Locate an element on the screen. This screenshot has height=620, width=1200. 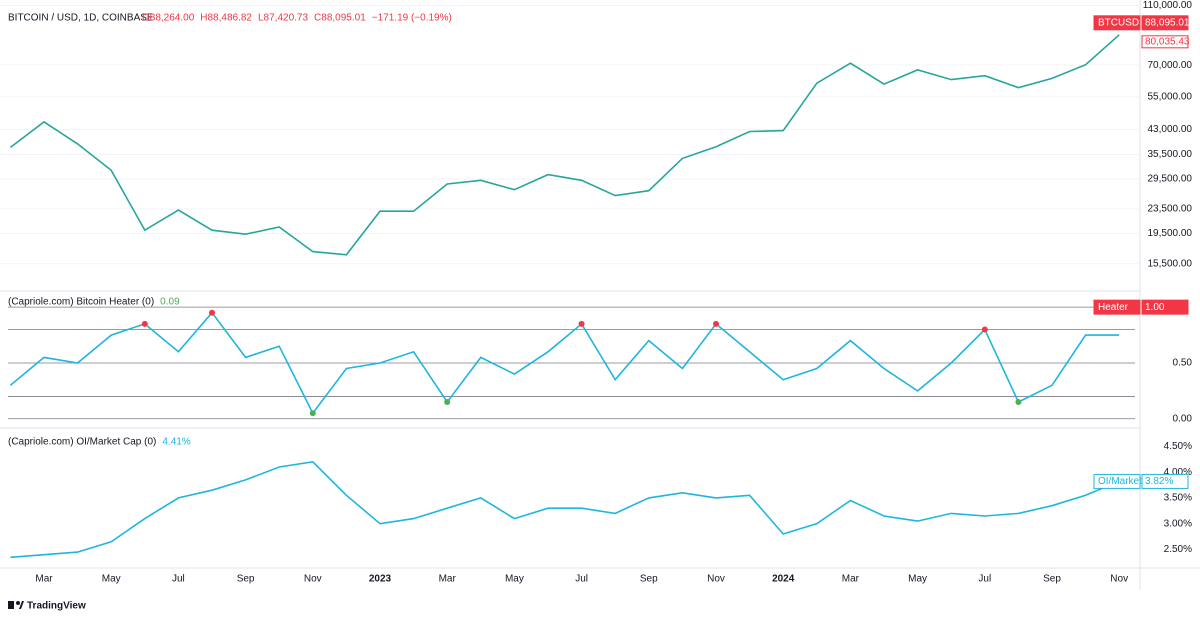
logo is located at coordinates (16, 605).